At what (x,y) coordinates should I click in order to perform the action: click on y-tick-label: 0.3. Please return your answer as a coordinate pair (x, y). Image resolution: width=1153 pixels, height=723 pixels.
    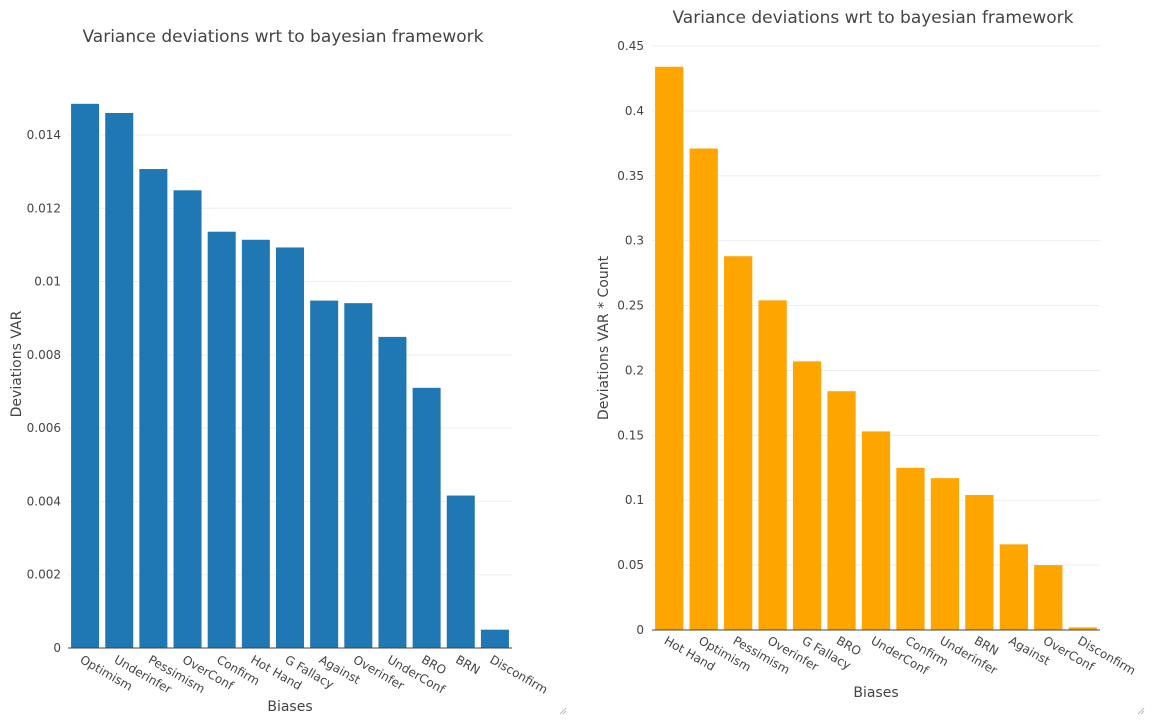
    Looking at the image, I should click on (634, 241).